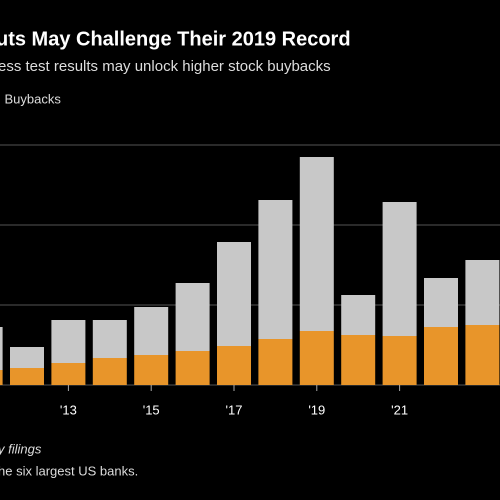  I want to click on x-tick-label: '17, so click(234, 409).